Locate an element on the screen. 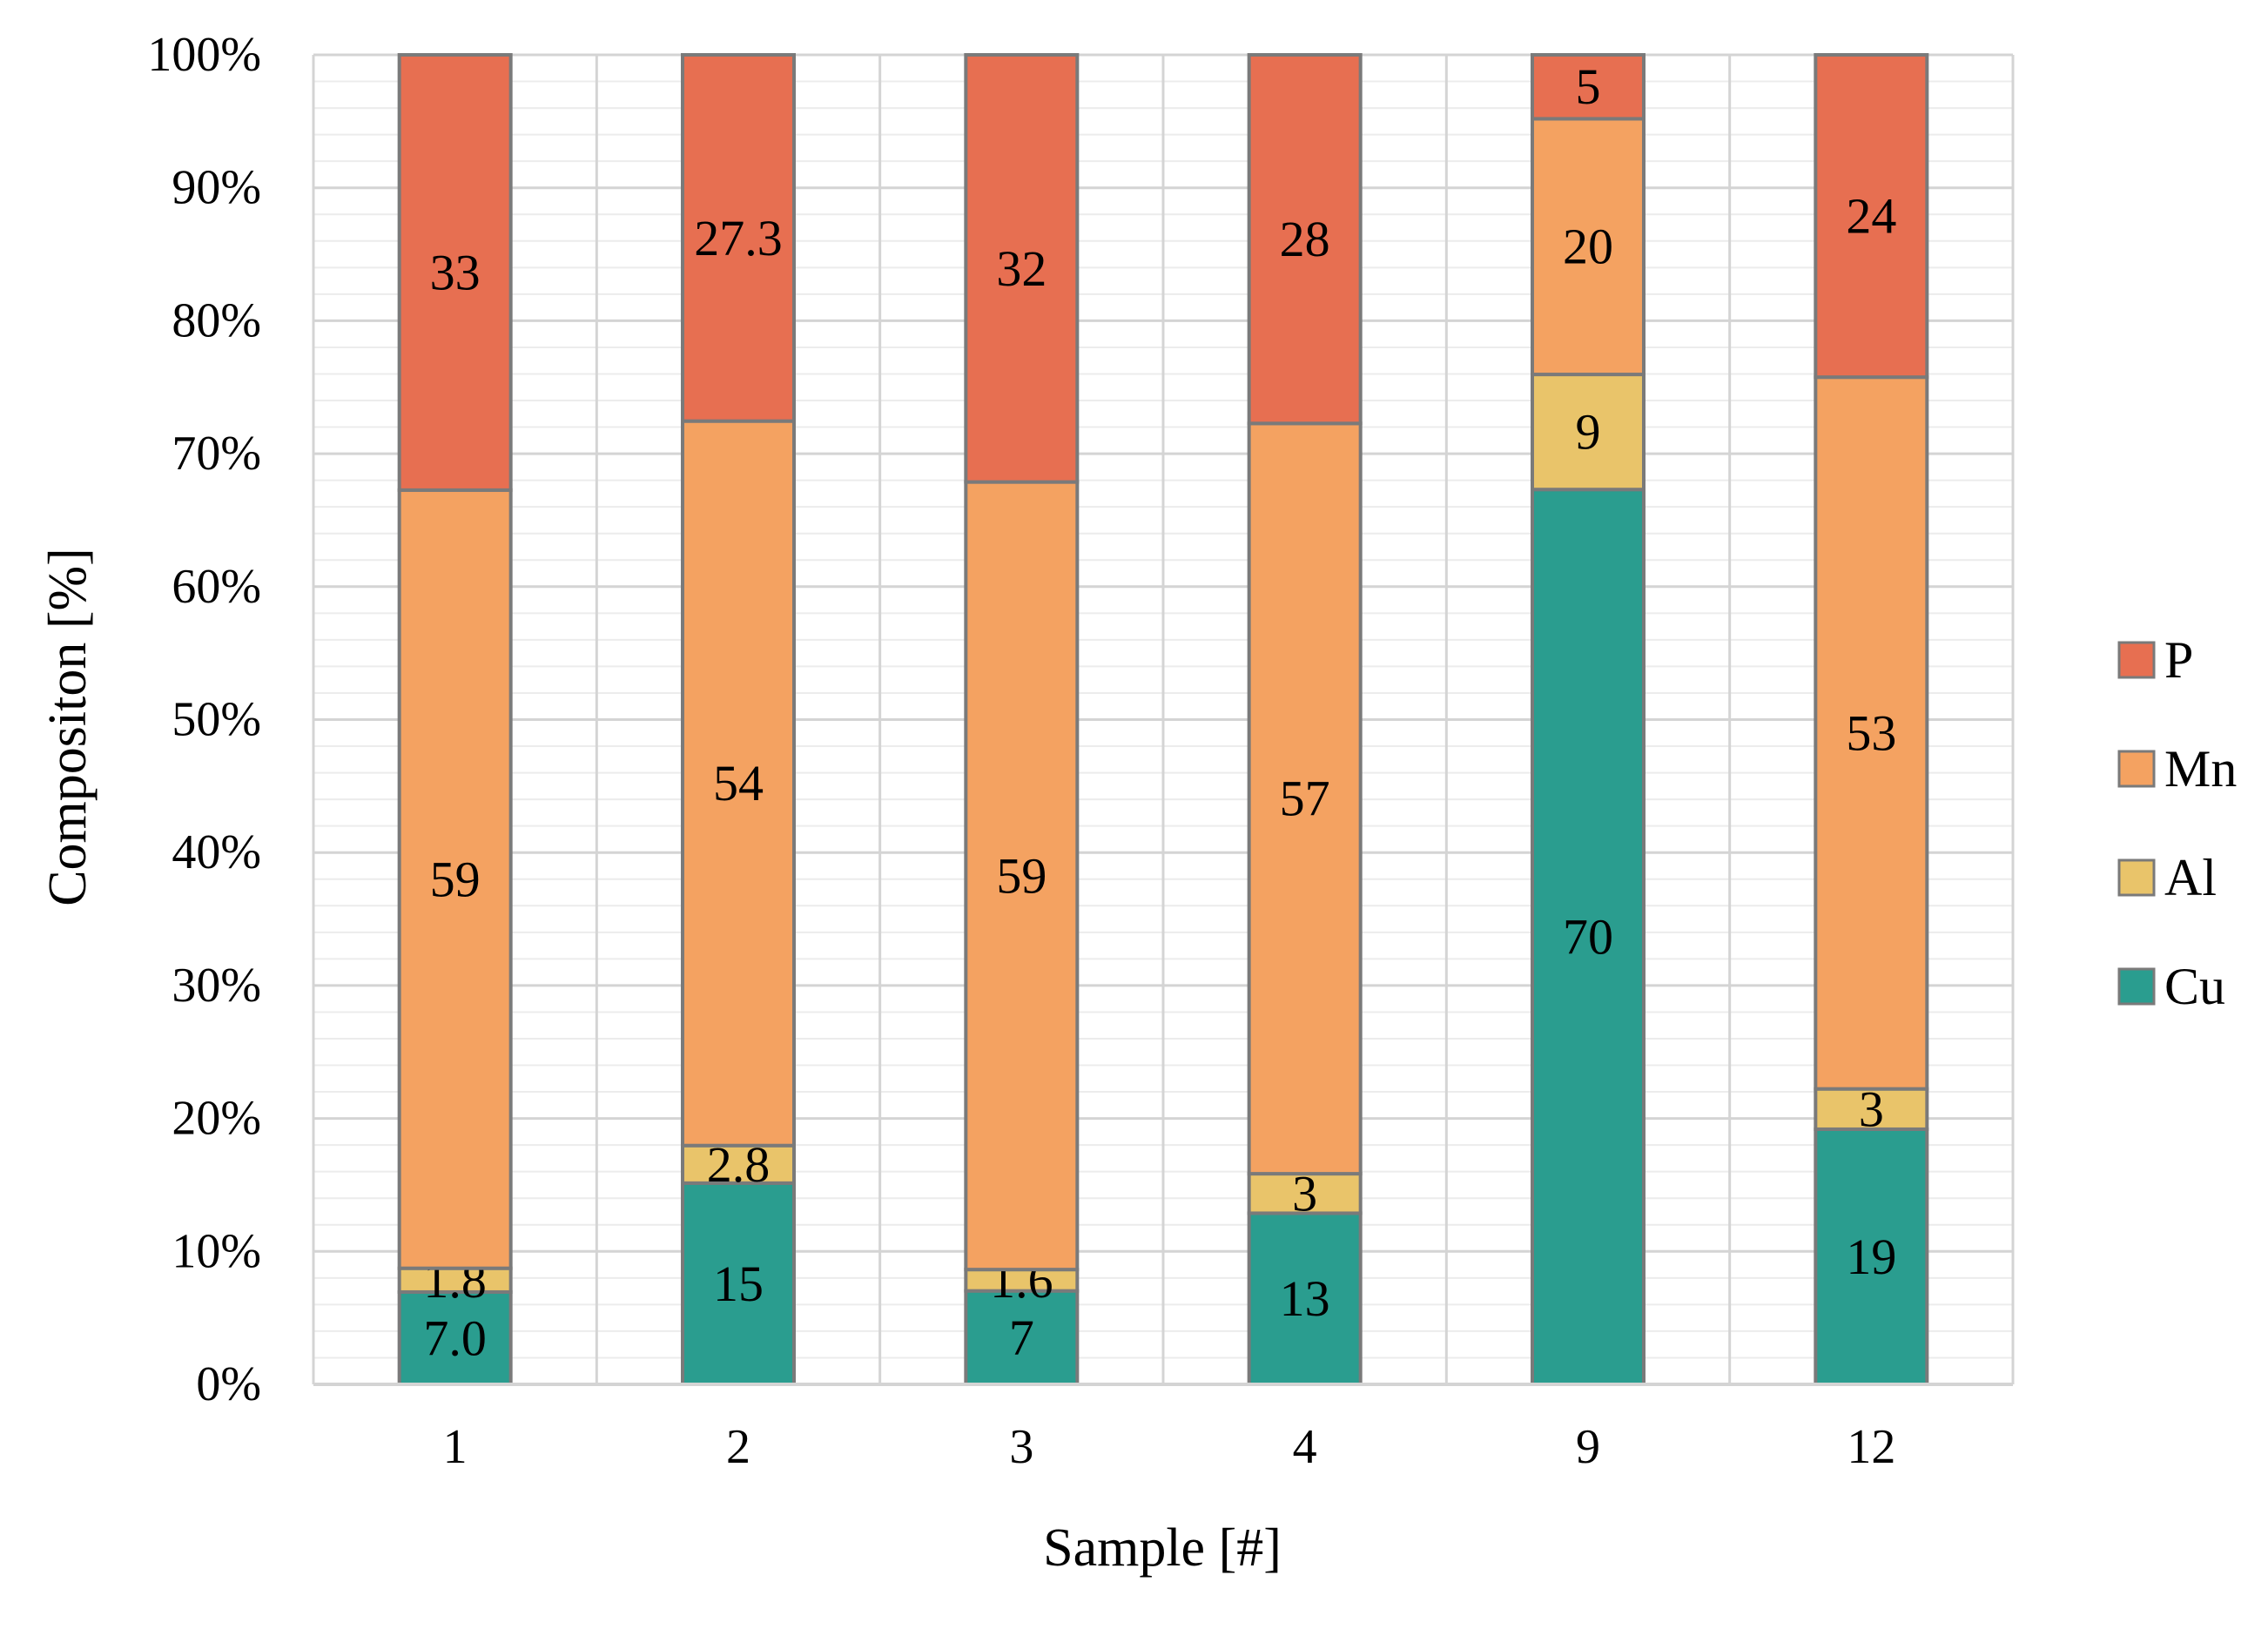 The height and width of the screenshot is (1629, 2268). y-tick-label: 50% is located at coordinates (217, 720).